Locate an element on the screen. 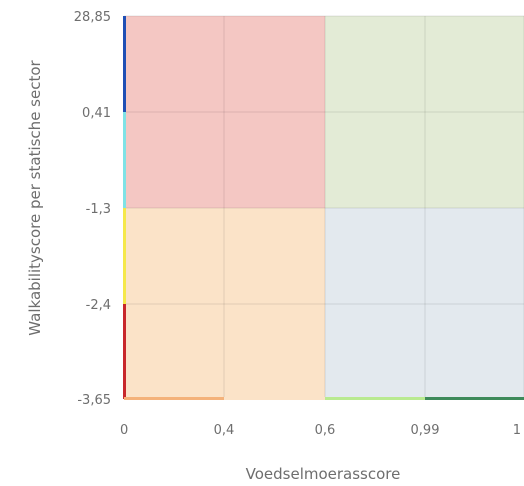 This screenshot has width=524, height=486. y-legend-bar is located at coordinates (124, 207).